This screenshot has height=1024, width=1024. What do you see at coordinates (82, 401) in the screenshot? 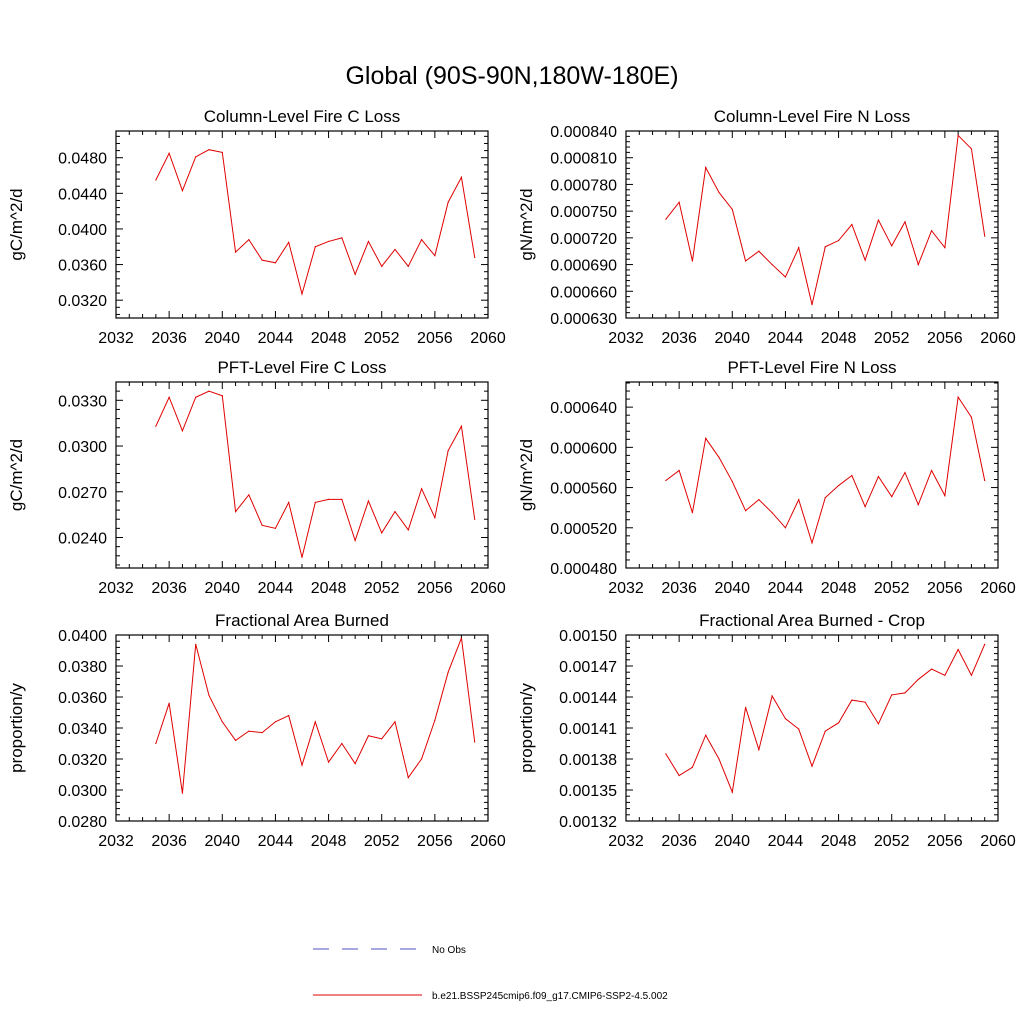
I see `chart-3-y-tick-label: 0.0330` at bounding box center [82, 401].